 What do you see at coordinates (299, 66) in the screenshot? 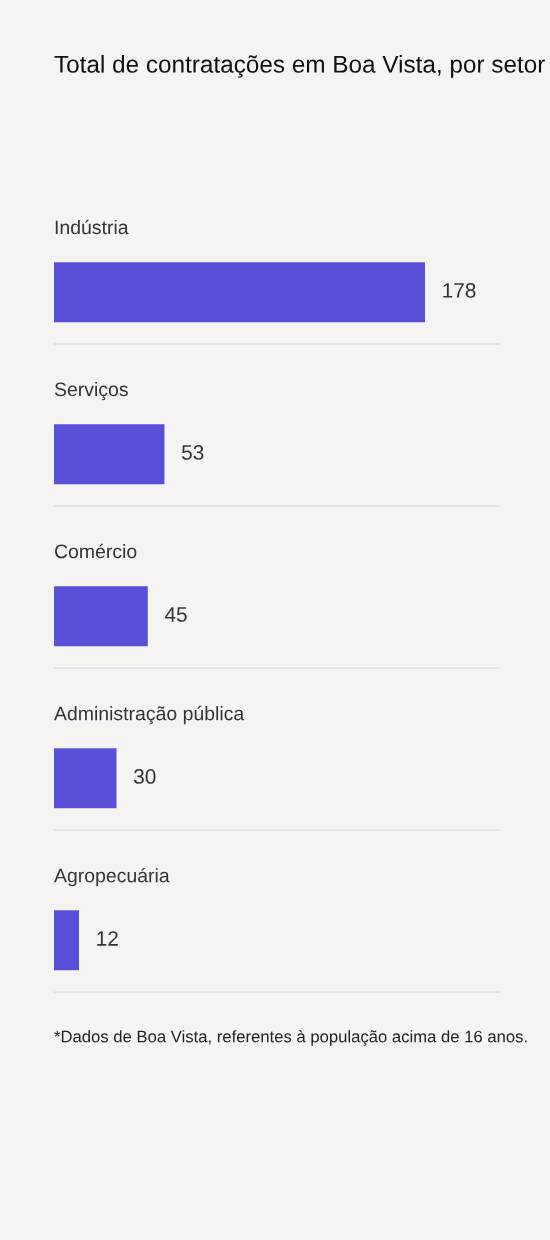
I see `chart-title: Total de contratações em Boa Vista, por setor` at bounding box center [299, 66].